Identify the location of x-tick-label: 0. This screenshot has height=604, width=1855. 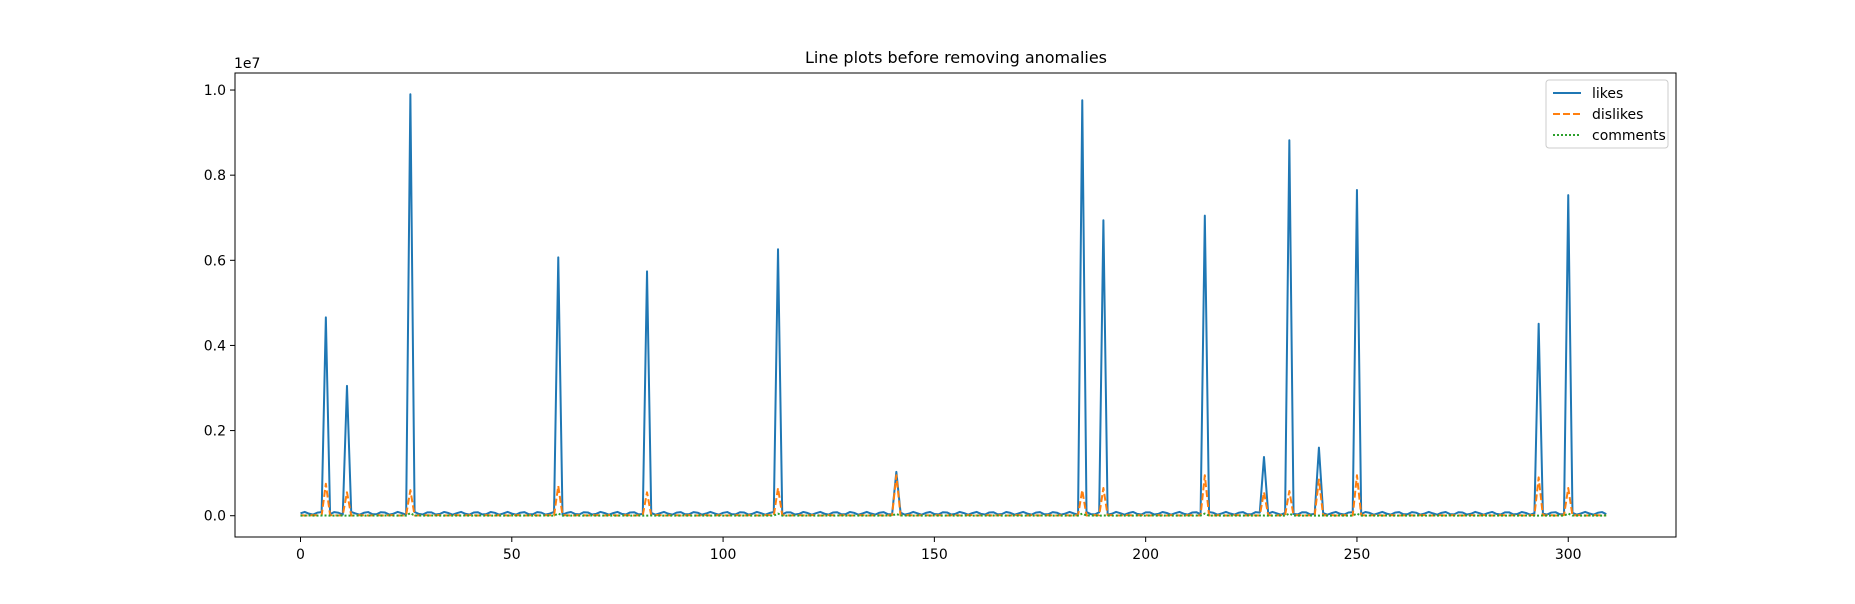
(300, 555).